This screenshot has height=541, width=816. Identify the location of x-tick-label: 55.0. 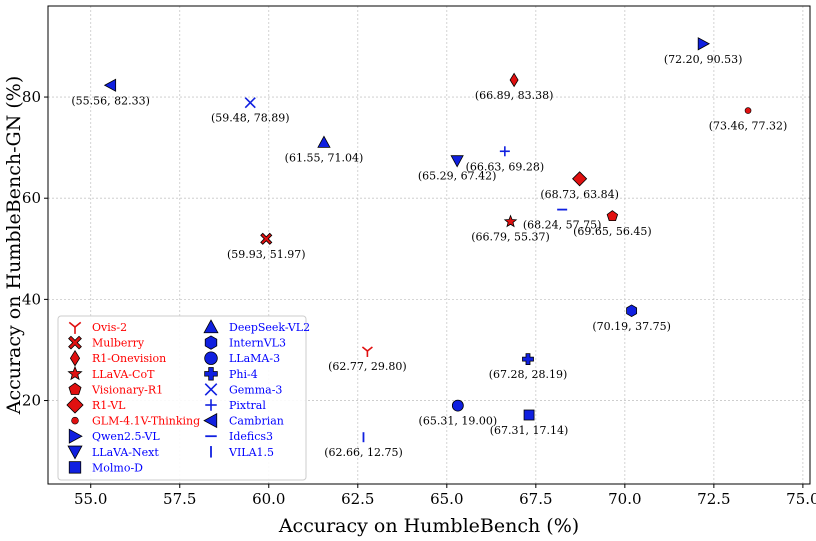
(90, 499).